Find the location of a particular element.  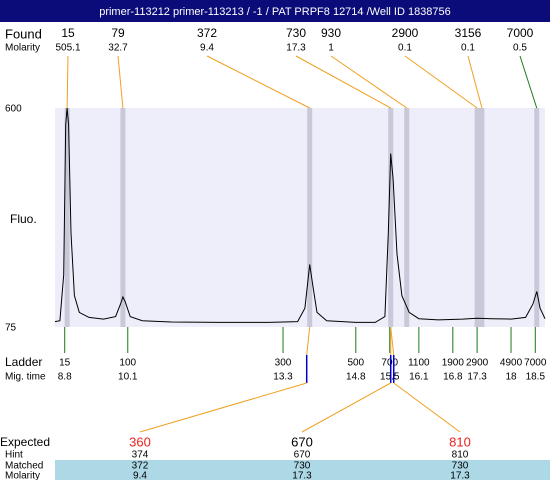

ladder-size: 300 is located at coordinates (283, 363).